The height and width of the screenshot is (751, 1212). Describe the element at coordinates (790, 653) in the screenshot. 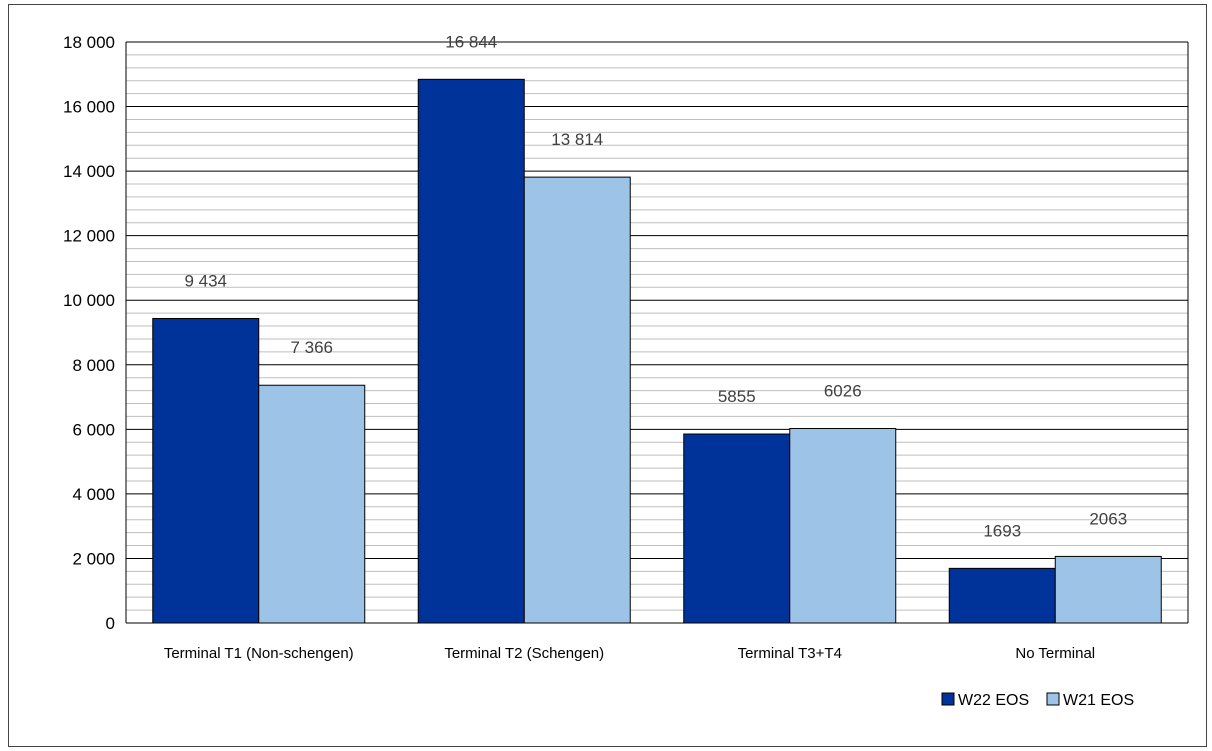

I see `x-category-label: Terminal T3+T4` at that location.